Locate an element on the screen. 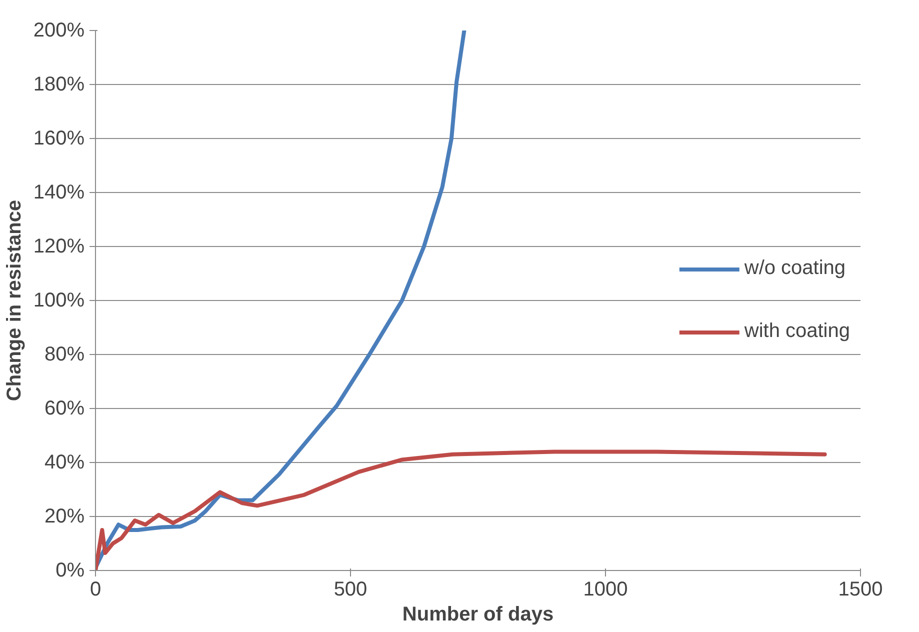 The width and height of the screenshot is (919, 632). y-tick-label: 40% is located at coordinates (64, 463).